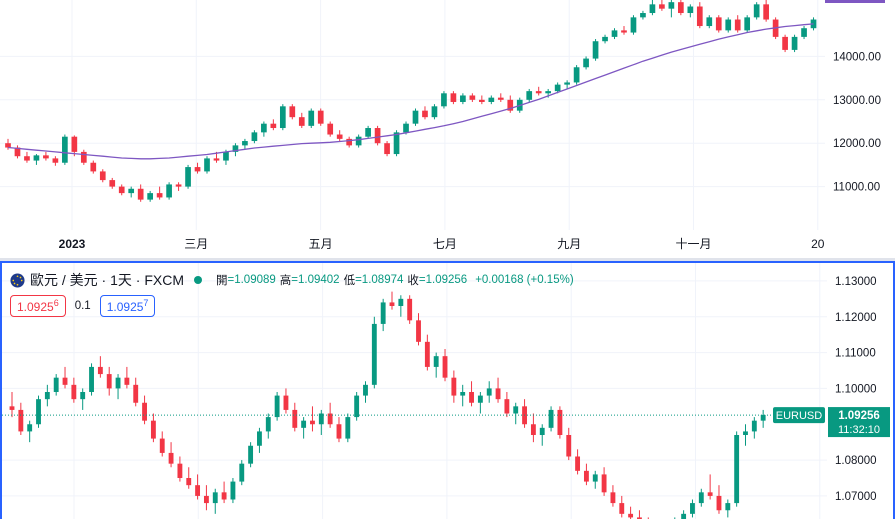 The width and height of the screenshot is (895, 519). I want to click on sell-price: 1.0925, so click(35, 307).